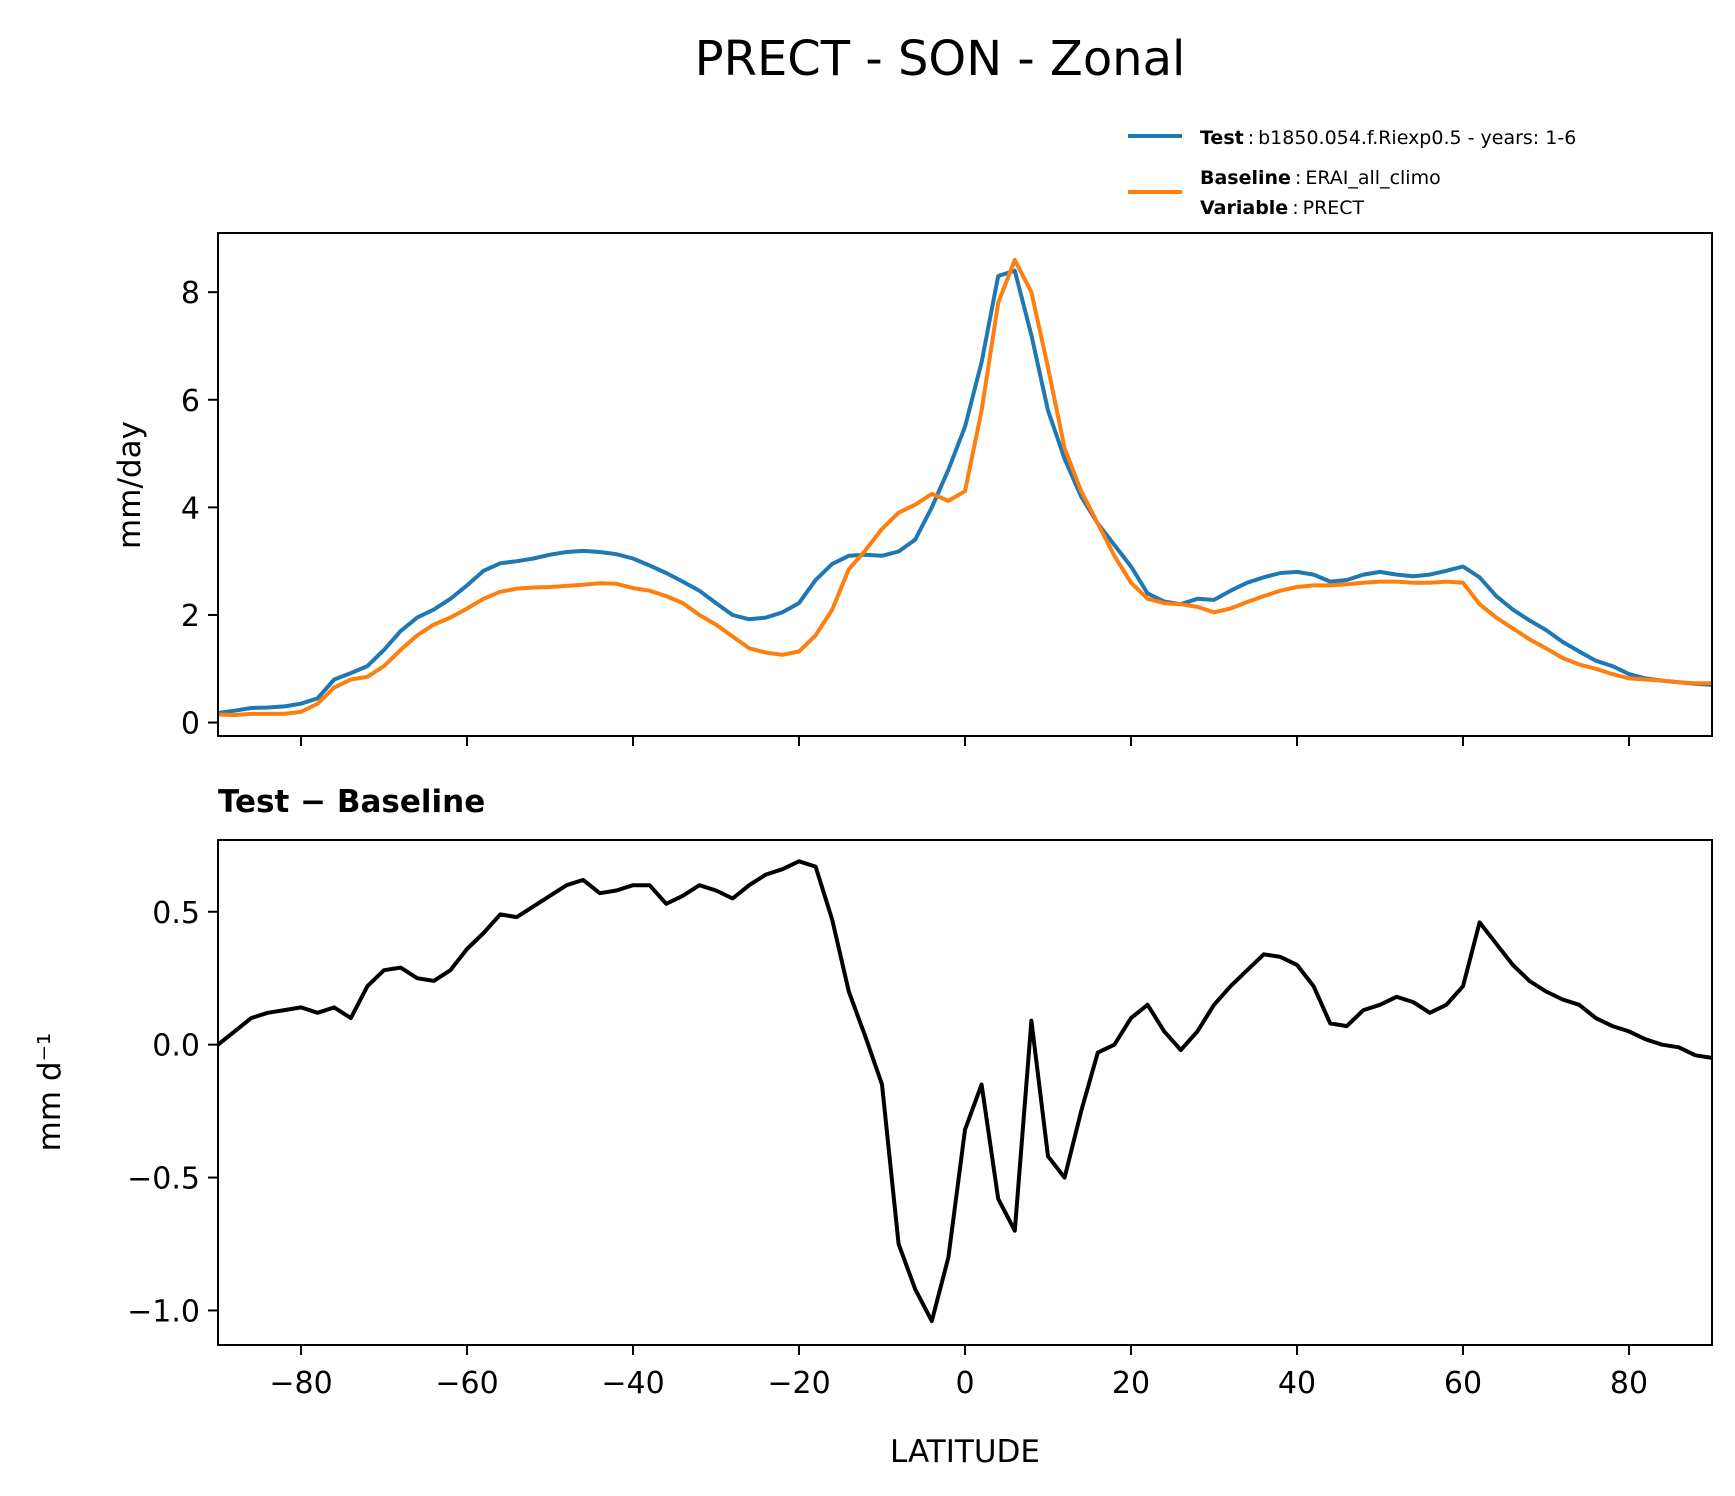 Image resolution: width=1735 pixels, height=1496 pixels. What do you see at coordinates (163, 1179) in the screenshot?
I see `bottom-y-tick-label: −0.5` at bounding box center [163, 1179].